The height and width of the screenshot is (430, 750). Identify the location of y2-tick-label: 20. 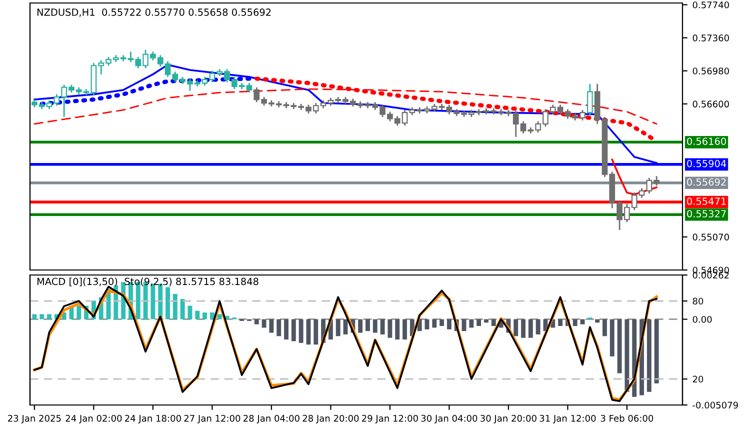
(698, 379).